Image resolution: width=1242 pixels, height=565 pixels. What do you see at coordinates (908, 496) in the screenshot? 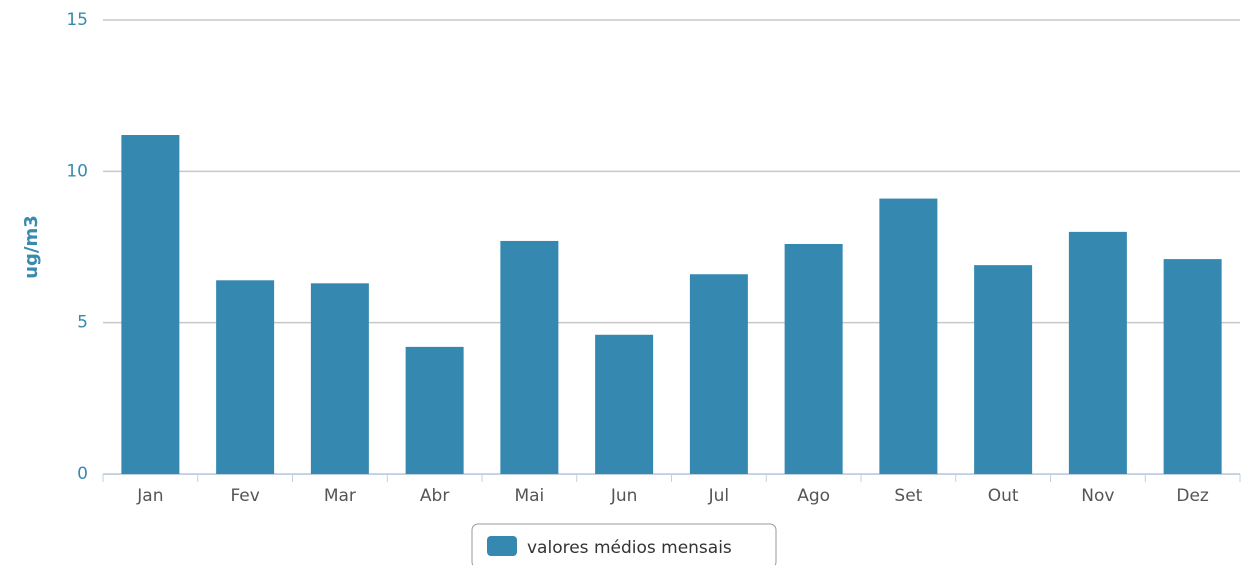
I see `x-tick-label: Set` at bounding box center [908, 496].